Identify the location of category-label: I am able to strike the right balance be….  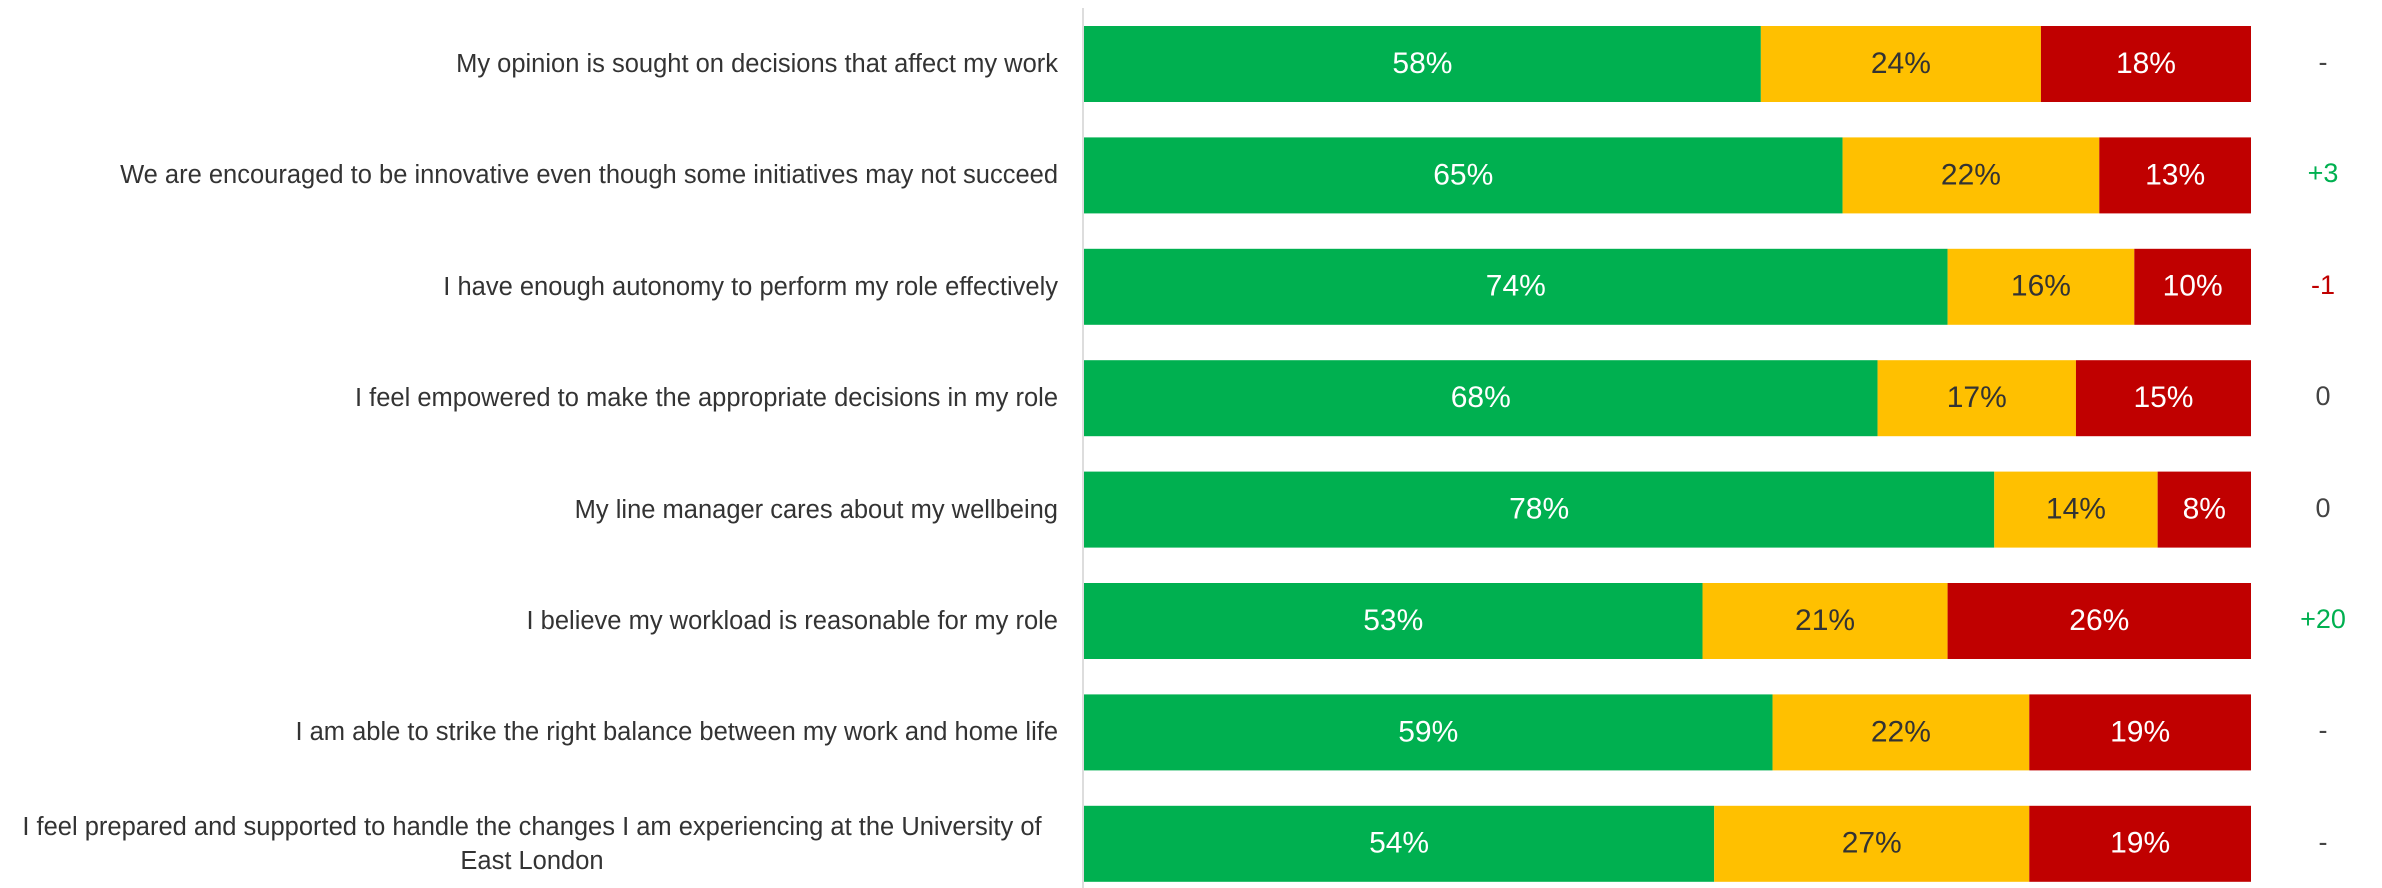
(532, 732).